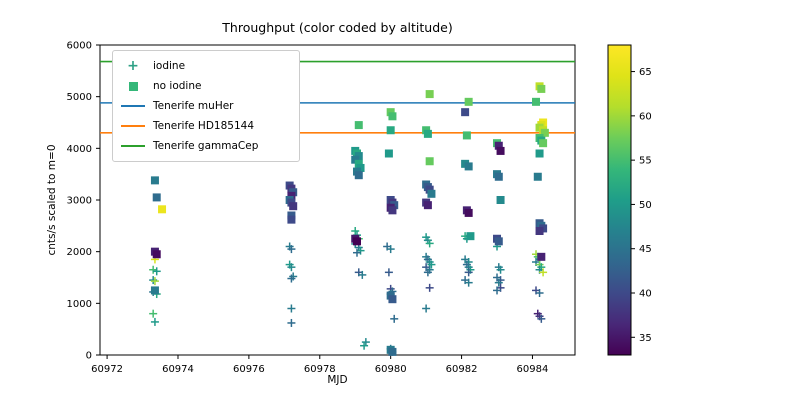 The height and width of the screenshot is (400, 800). Describe the element at coordinates (79, 149) in the screenshot. I see `y-tick-label: 4000` at that location.